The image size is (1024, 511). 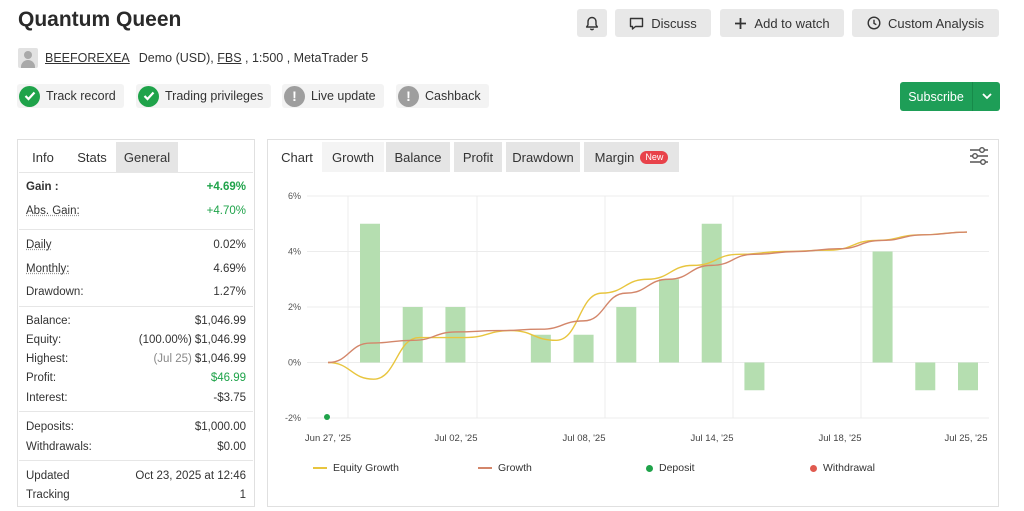 I want to click on subscribe-button: Subscribe, so click(x=950, y=96).